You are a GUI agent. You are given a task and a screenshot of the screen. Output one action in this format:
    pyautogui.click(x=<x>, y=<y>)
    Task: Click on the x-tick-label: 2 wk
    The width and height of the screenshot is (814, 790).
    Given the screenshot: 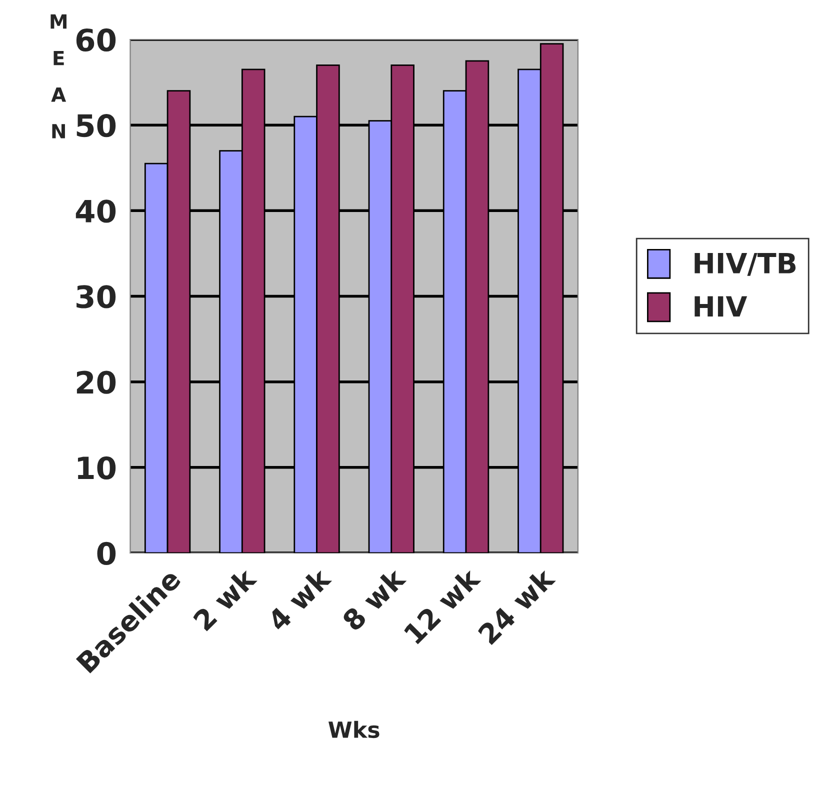 What is the action you would take?
    pyautogui.click(x=225, y=599)
    